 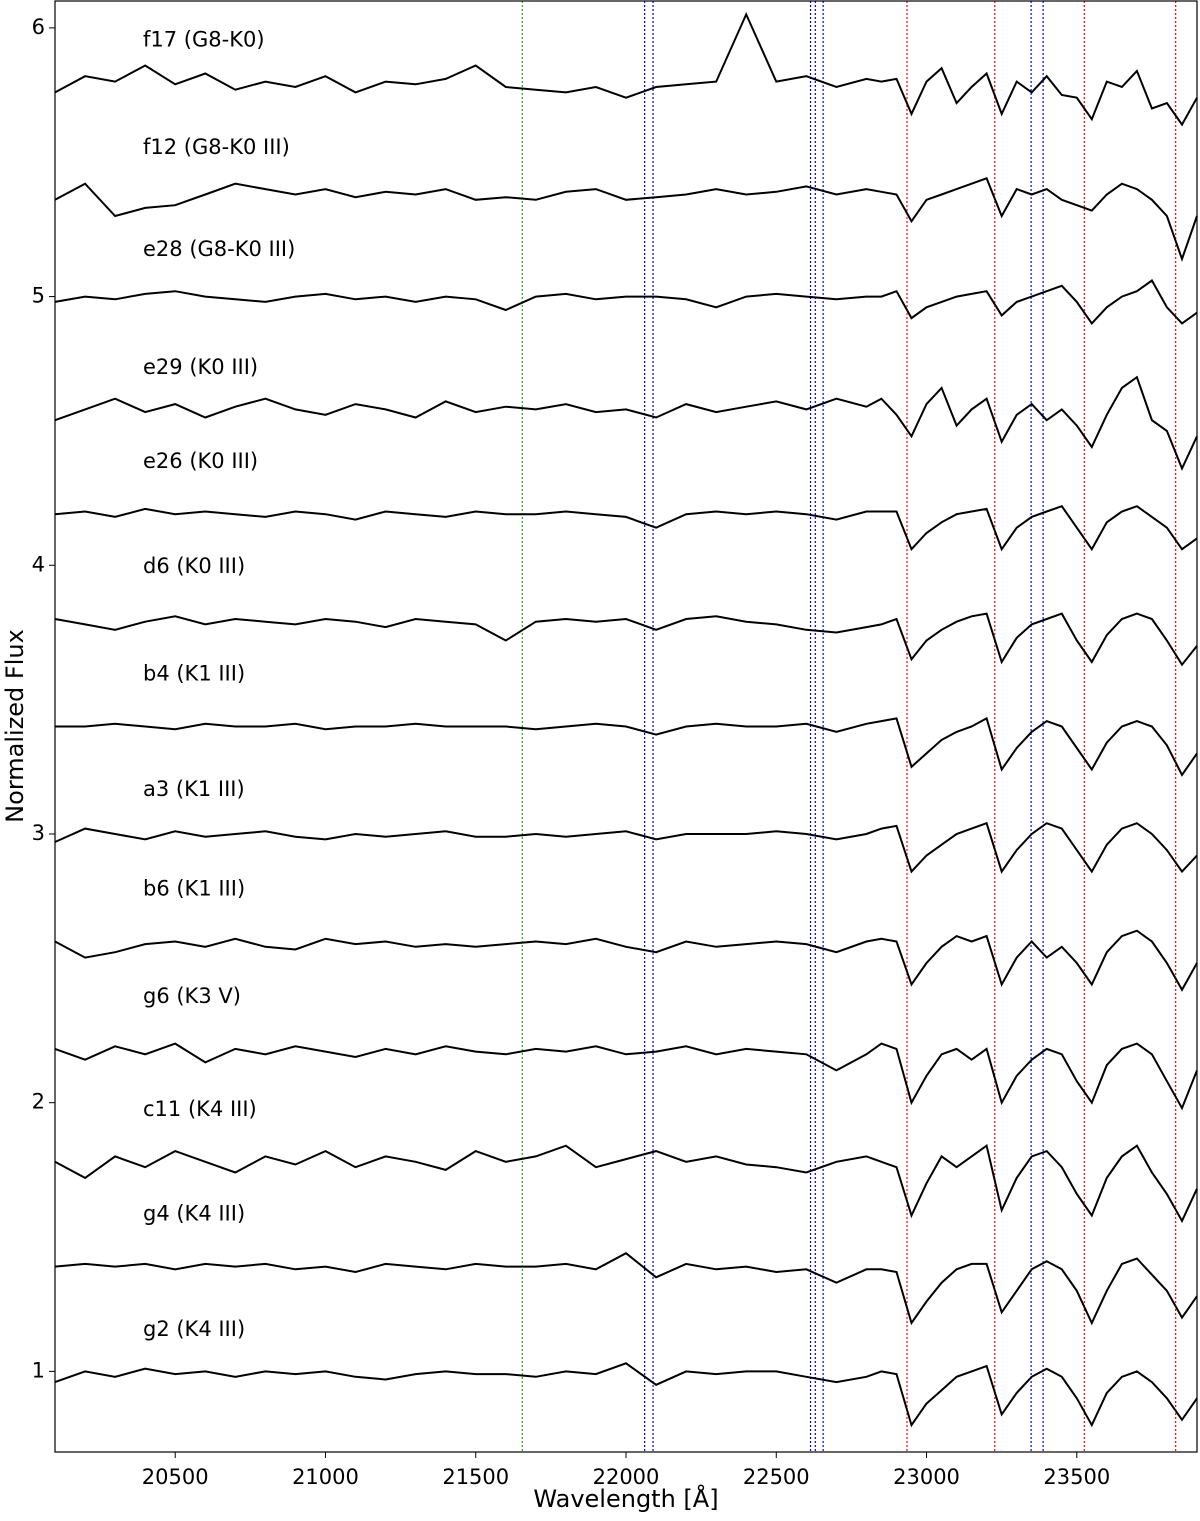 What do you see at coordinates (194, 1214) in the screenshot?
I see `spectrum-label: g4 (K4 III)` at bounding box center [194, 1214].